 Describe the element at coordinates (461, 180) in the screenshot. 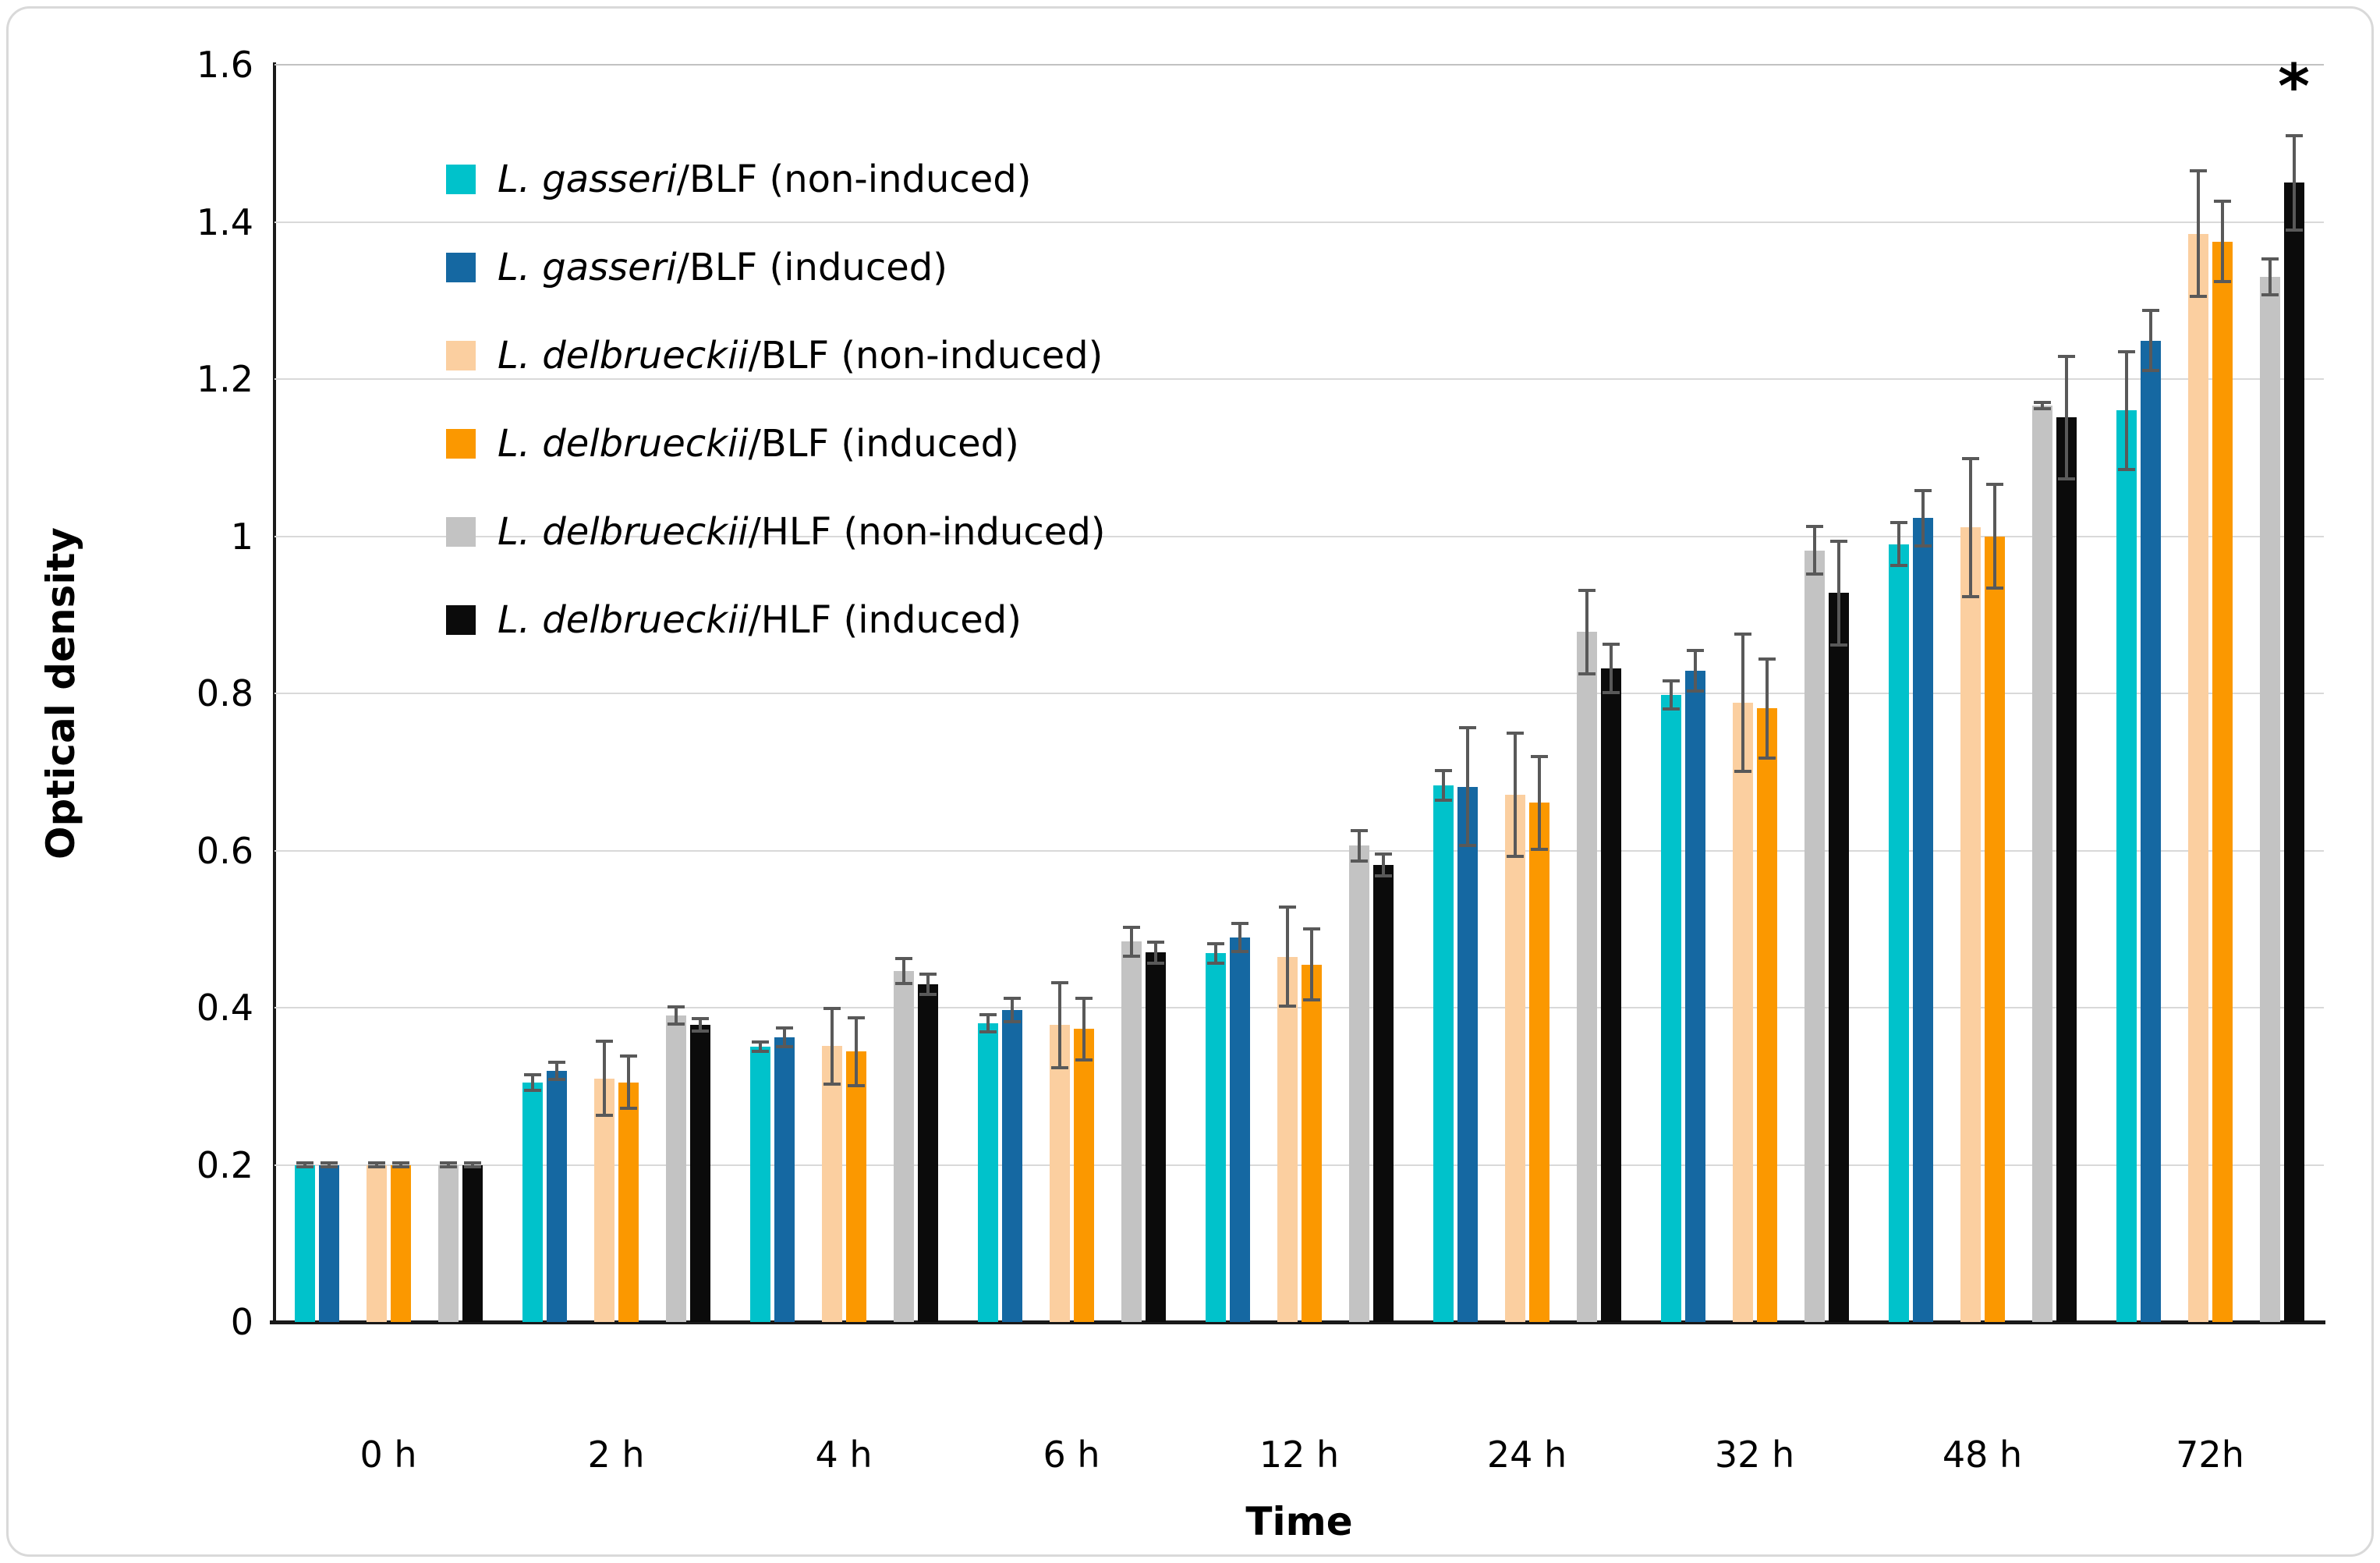

I see `legend-swatch-cyan` at that location.